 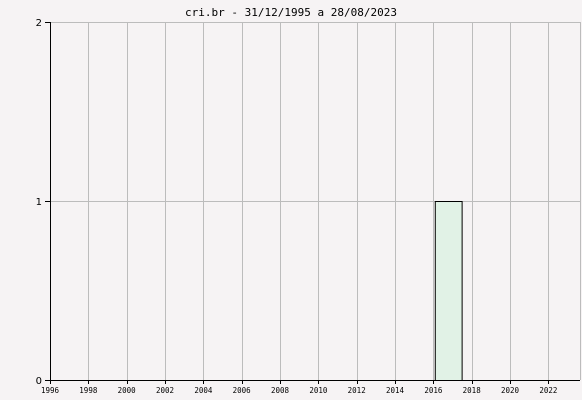 What do you see at coordinates (39, 23) in the screenshot?
I see `y-tick-label-2: 2` at bounding box center [39, 23].